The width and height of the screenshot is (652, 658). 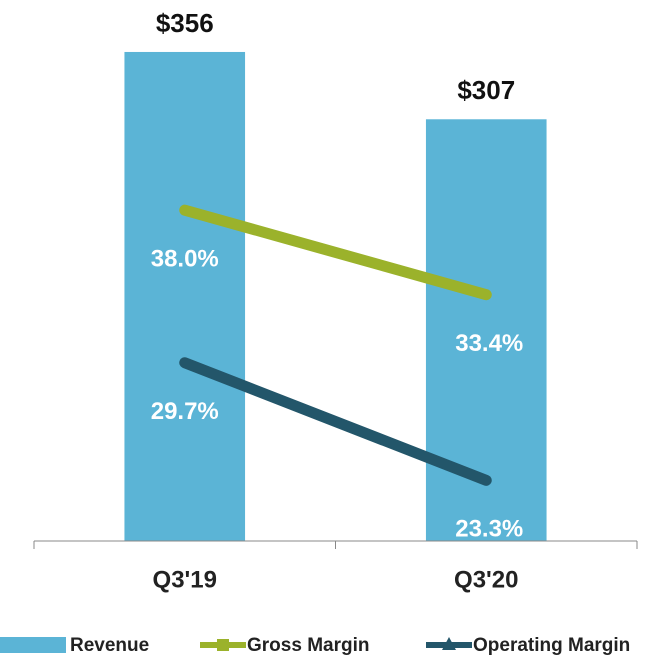 What do you see at coordinates (489, 343) in the screenshot?
I see `line-value-label: 33.4%` at bounding box center [489, 343].